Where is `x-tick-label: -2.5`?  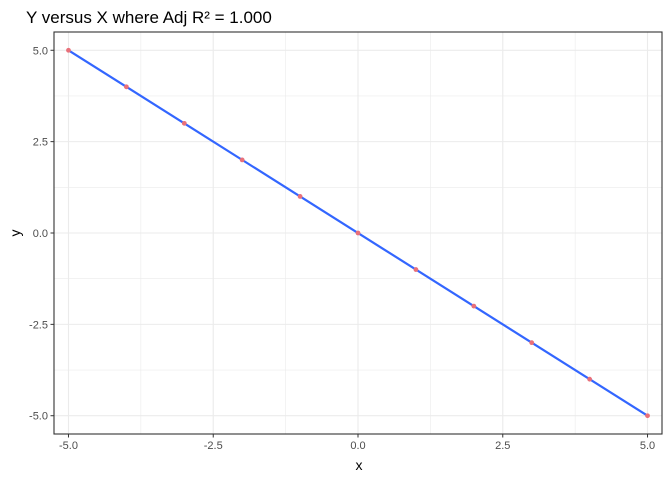
x-tick-label: -2.5 is located at coordinates (213, 446).